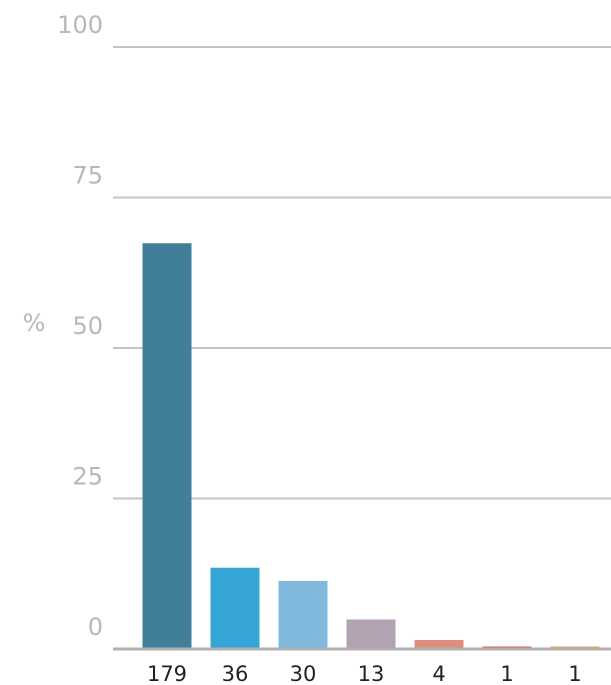 Image resolution: width=611 pixels, height=685 pixels. What do you see at coordinates (167, 673) in the screenshot?
I see `x-category-label: 179` at bounding box center [167, 673].